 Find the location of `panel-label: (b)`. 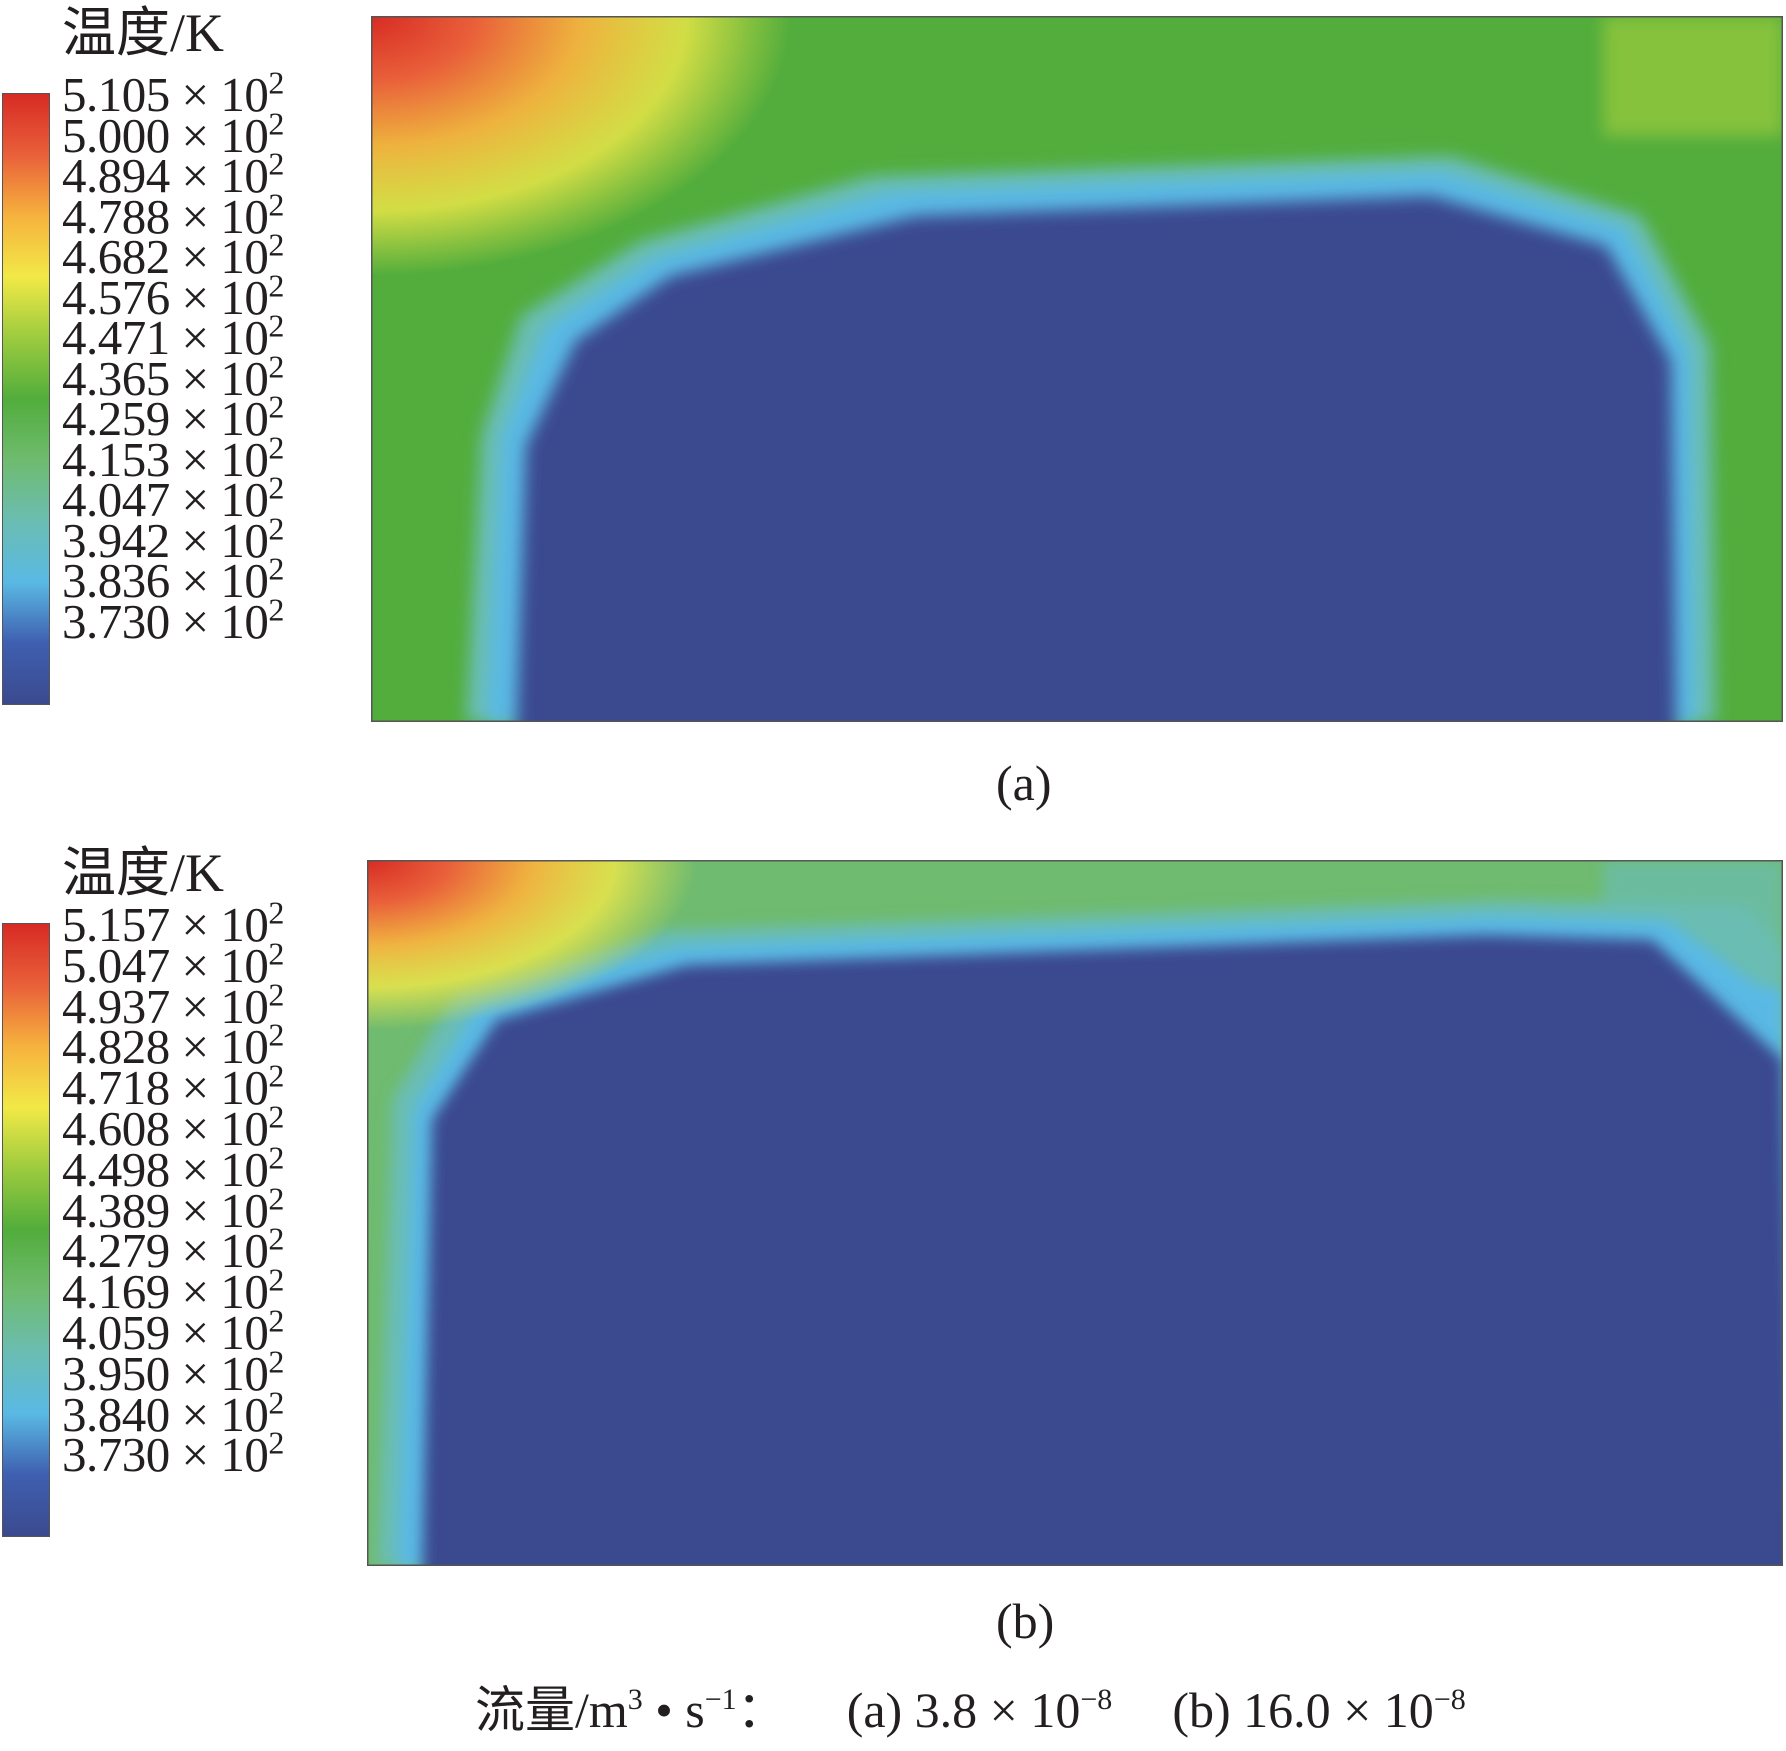

panel-label: (b) is located at coordinates (1025, 1621).